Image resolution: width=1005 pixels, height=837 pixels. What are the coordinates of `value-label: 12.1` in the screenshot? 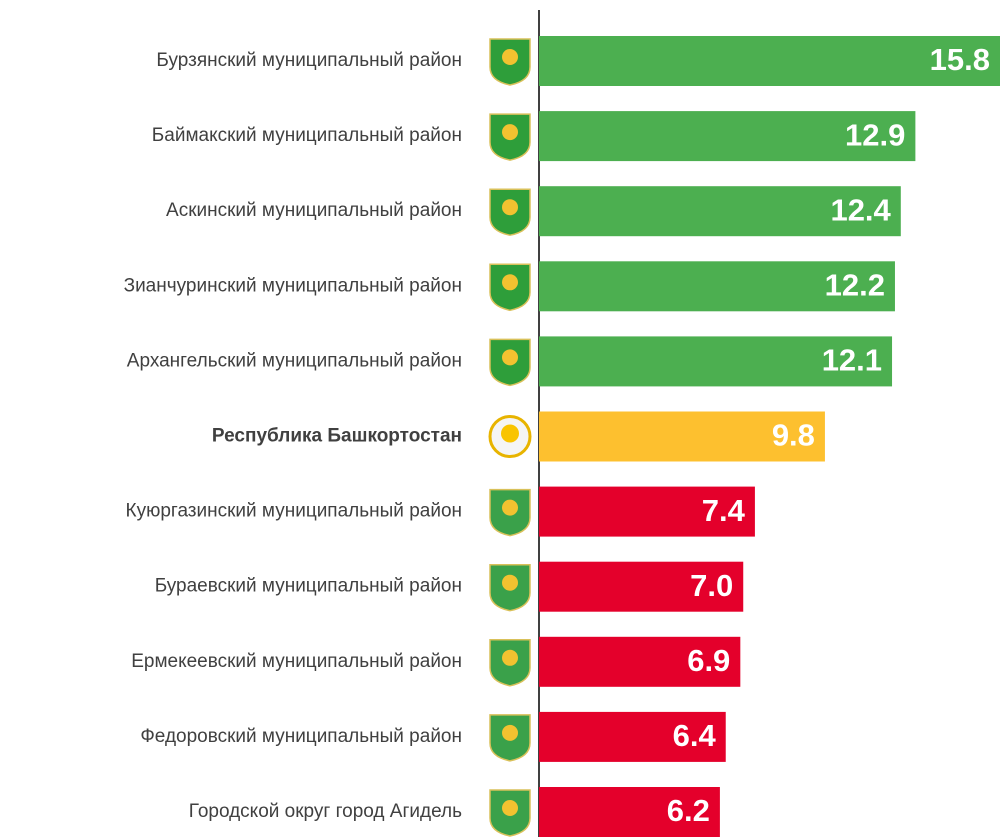 It's located at (852, 360).